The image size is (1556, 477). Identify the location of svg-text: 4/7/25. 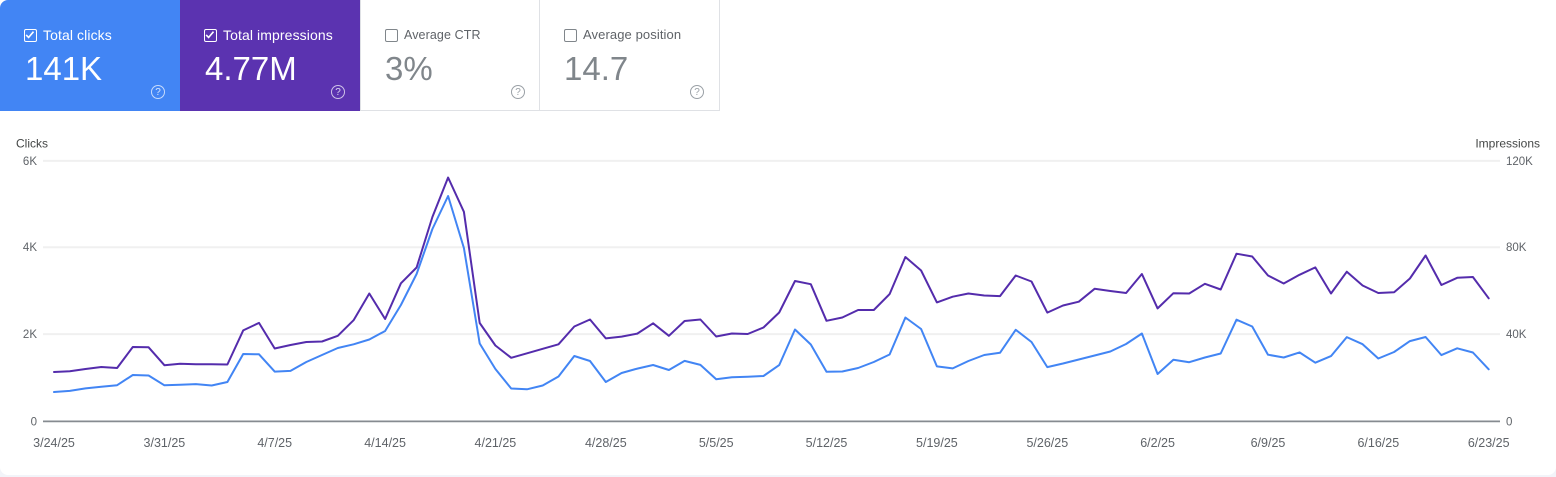
(274, 443).